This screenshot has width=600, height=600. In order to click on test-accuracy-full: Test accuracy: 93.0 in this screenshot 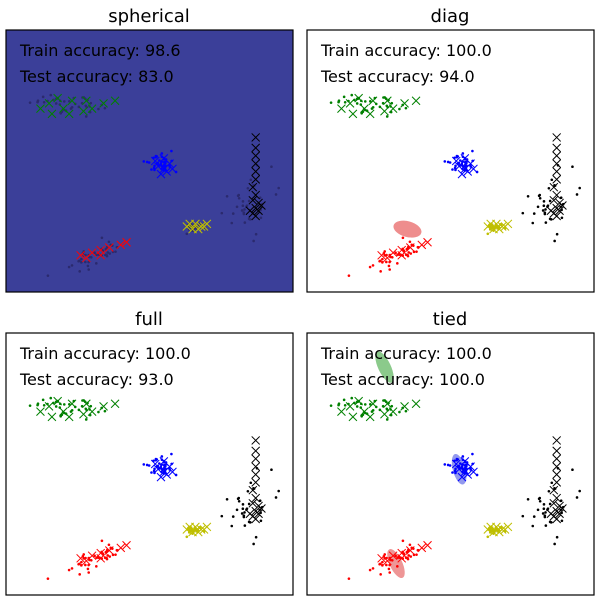, I will do `click(96, 379)`.